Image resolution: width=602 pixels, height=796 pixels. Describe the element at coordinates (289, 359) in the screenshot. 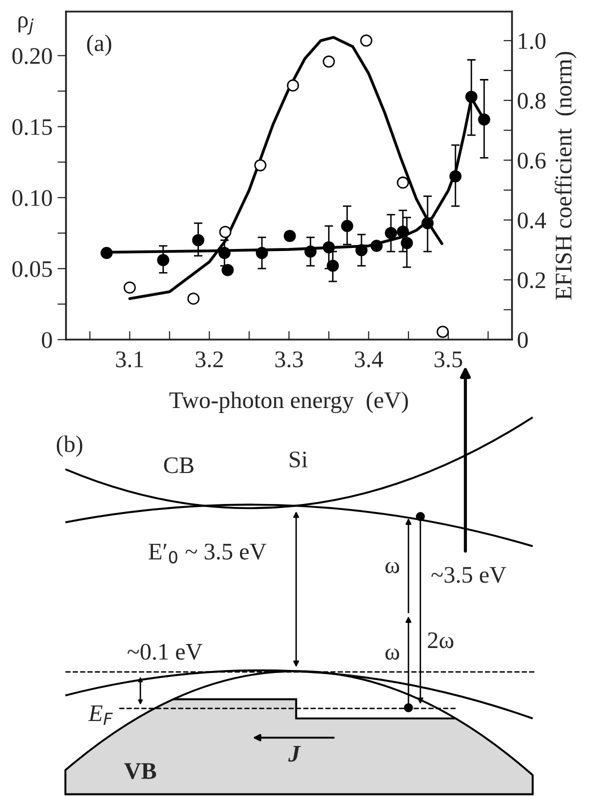

I see `x-tick-label: 3.3` at that location.